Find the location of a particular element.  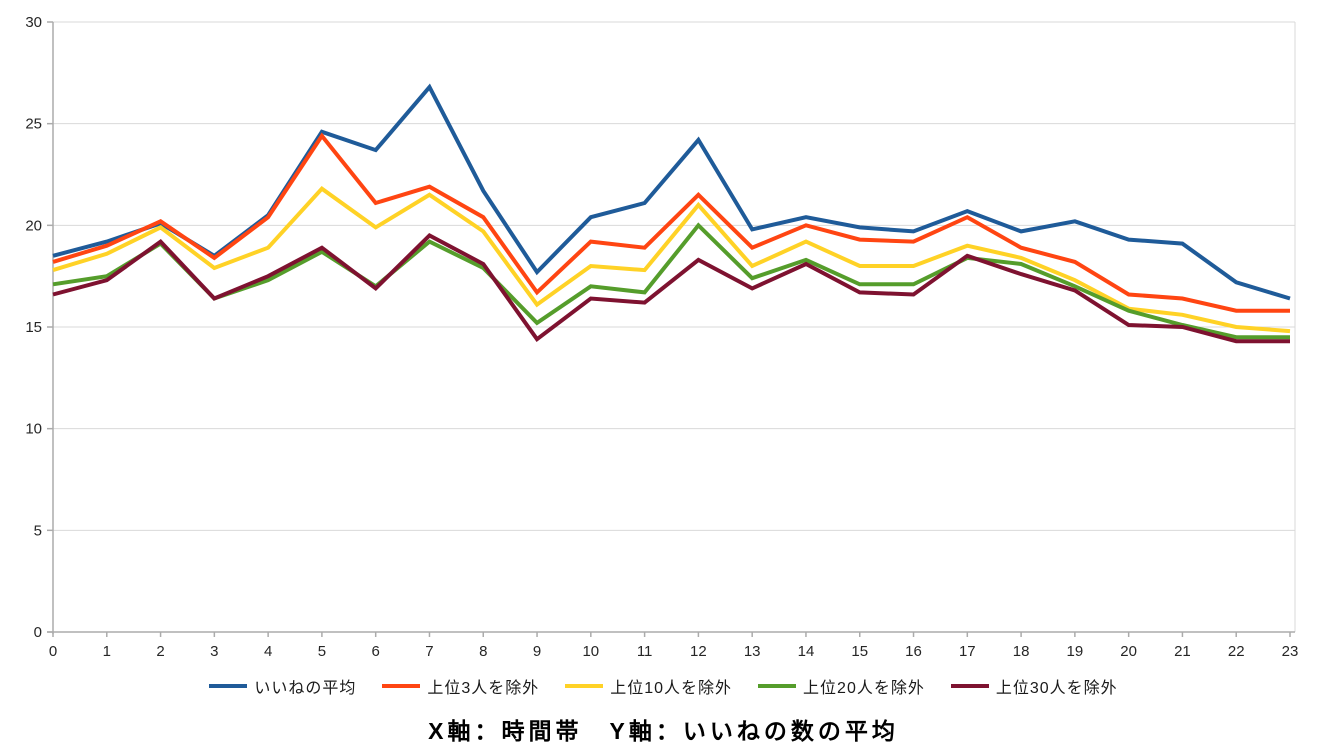

x-tick-label-14: 14 is located at coordinates (806, 651).